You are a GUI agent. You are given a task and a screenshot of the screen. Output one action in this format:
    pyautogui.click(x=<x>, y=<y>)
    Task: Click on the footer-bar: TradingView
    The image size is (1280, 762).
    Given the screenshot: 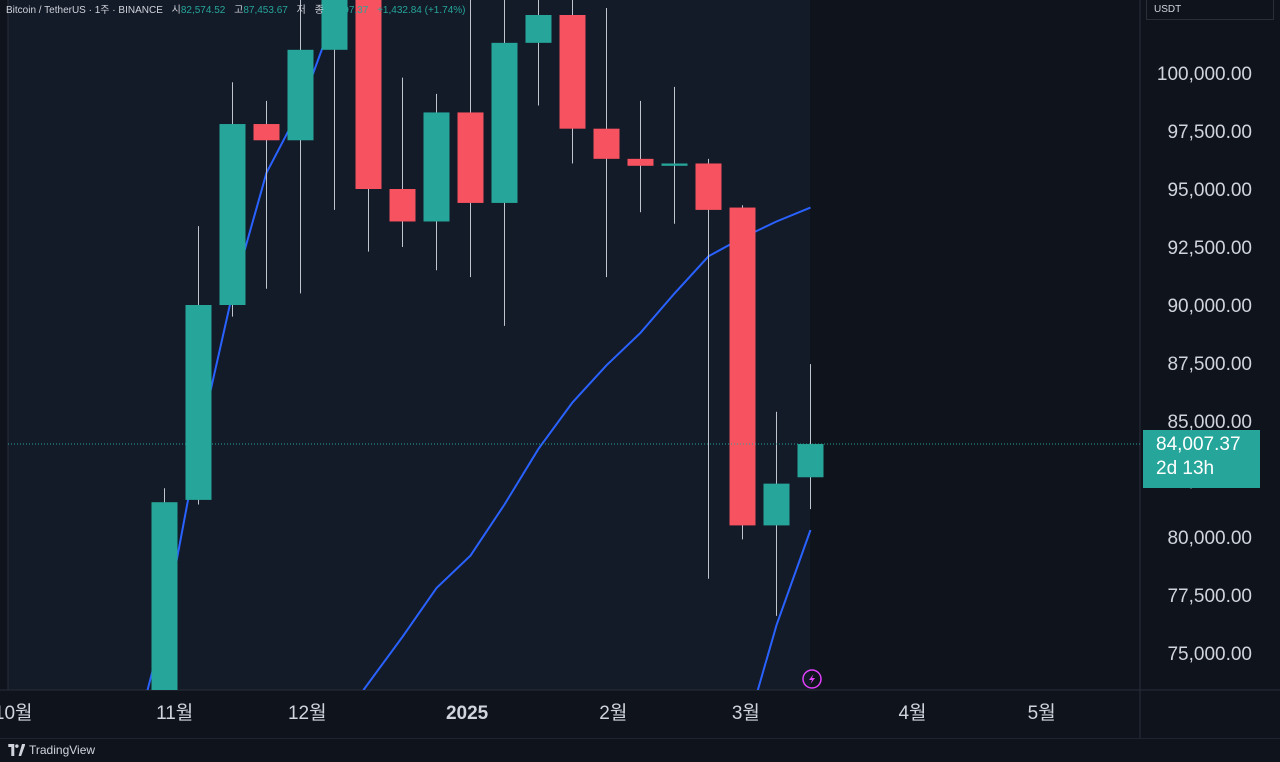 What is the action you would take?
    pyautogui.click(x=640, y=750)
    